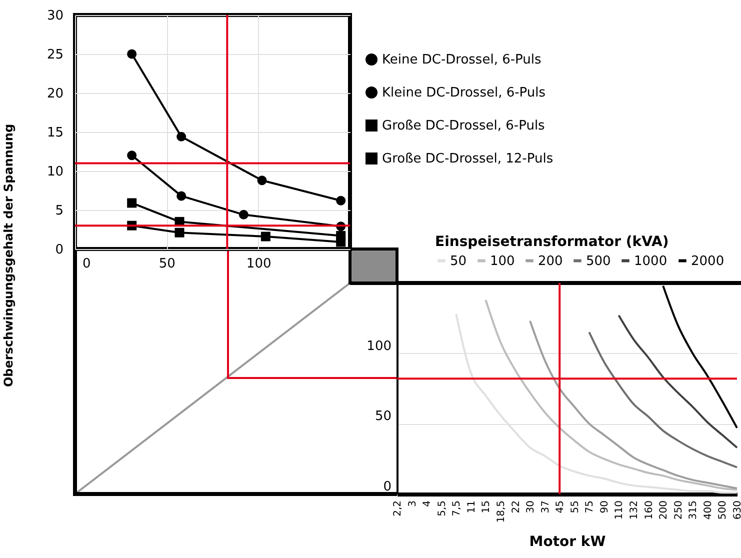  What do you see at coordinates (620, 510) in the screenshot?
I see `x-tick-label: 110` at bounding box center [620, 510].